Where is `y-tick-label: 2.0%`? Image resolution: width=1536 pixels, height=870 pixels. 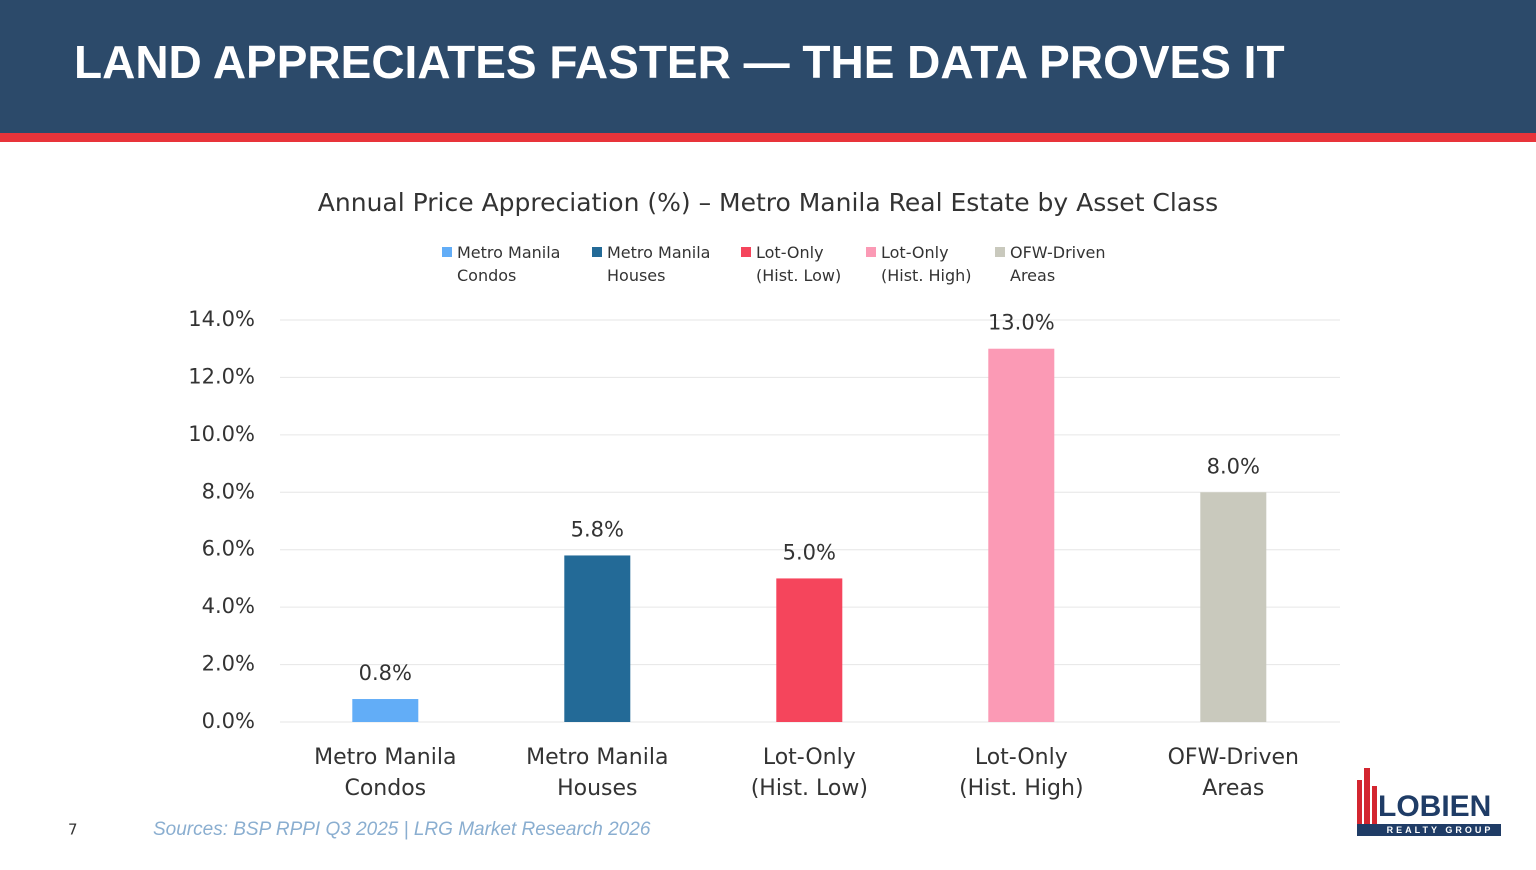
y-tick-label: 2.0% is located at coordinates (228, 664).